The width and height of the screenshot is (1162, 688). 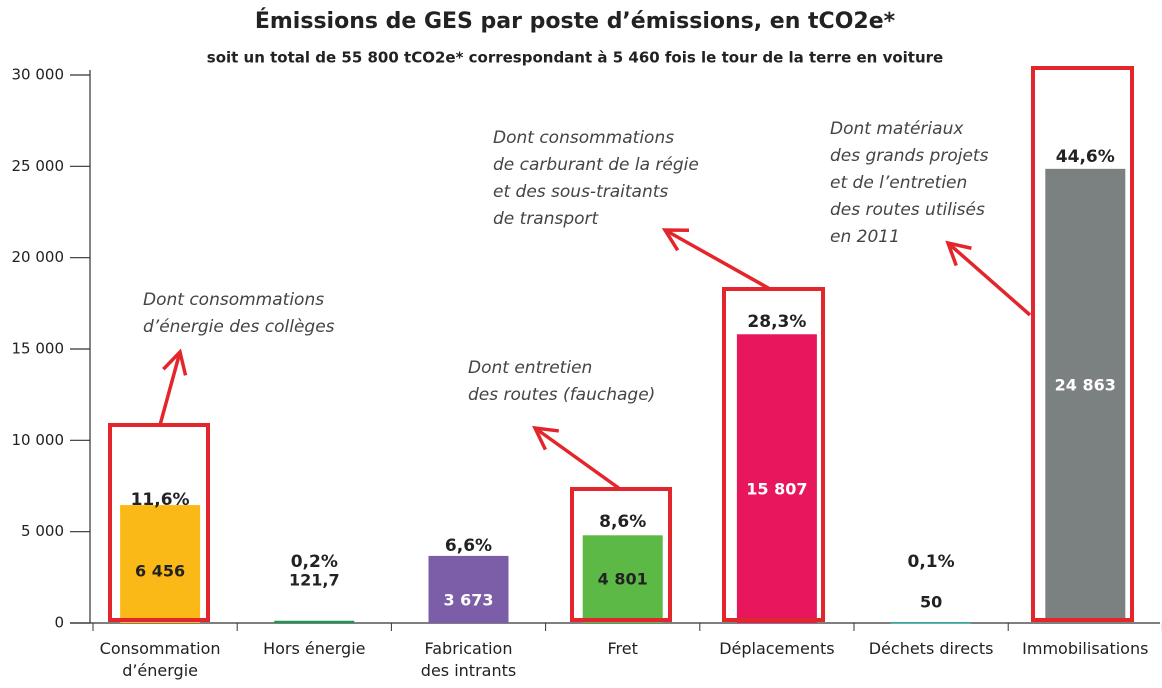 I want to click on annotation: des routes (fauchage), so click(x=561, y=395).